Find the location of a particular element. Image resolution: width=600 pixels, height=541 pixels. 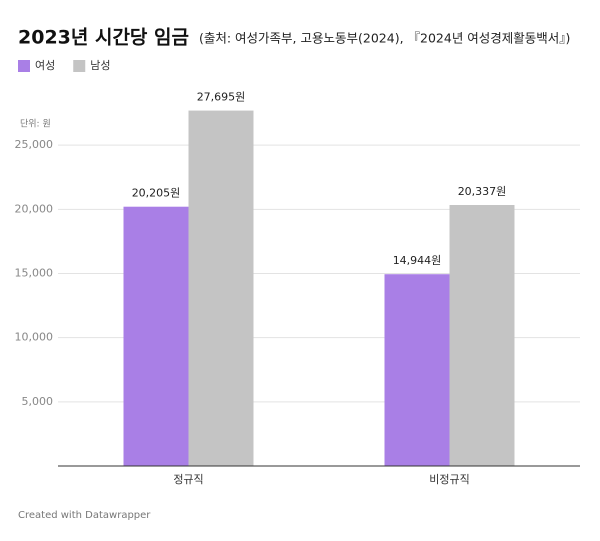

legend-label: 여성 is located at coordinates (45, 65).